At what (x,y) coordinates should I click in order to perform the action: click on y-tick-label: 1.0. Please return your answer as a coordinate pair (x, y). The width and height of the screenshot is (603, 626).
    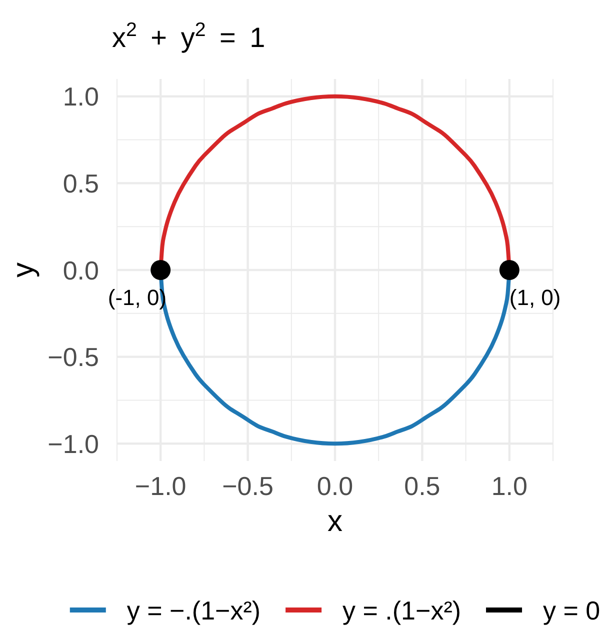
    Looking at the image, I should click on (80, 97).